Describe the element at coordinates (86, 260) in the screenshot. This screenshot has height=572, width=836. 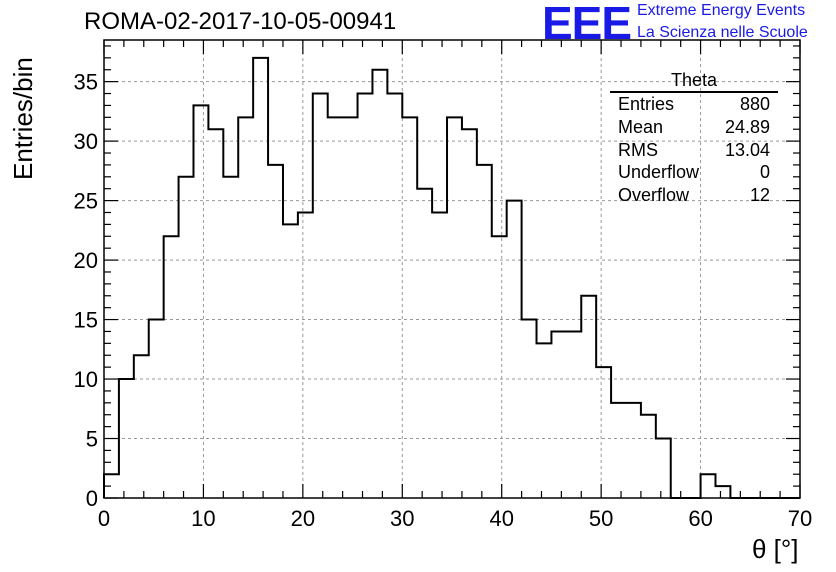
I see `y-tick-label: 20` at that location.